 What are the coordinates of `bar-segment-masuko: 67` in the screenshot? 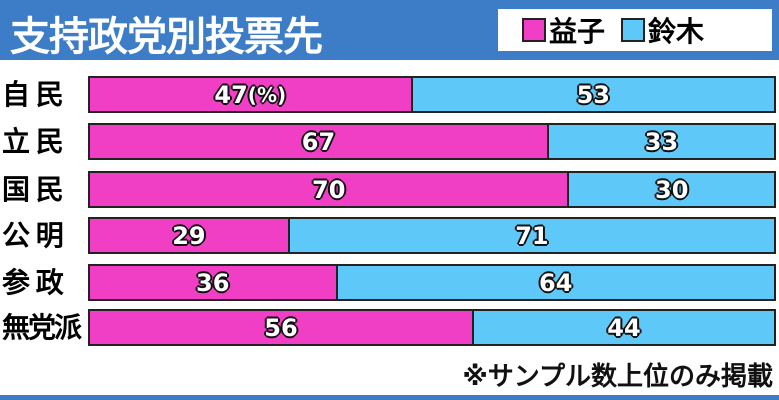 It's located at (319, 141).